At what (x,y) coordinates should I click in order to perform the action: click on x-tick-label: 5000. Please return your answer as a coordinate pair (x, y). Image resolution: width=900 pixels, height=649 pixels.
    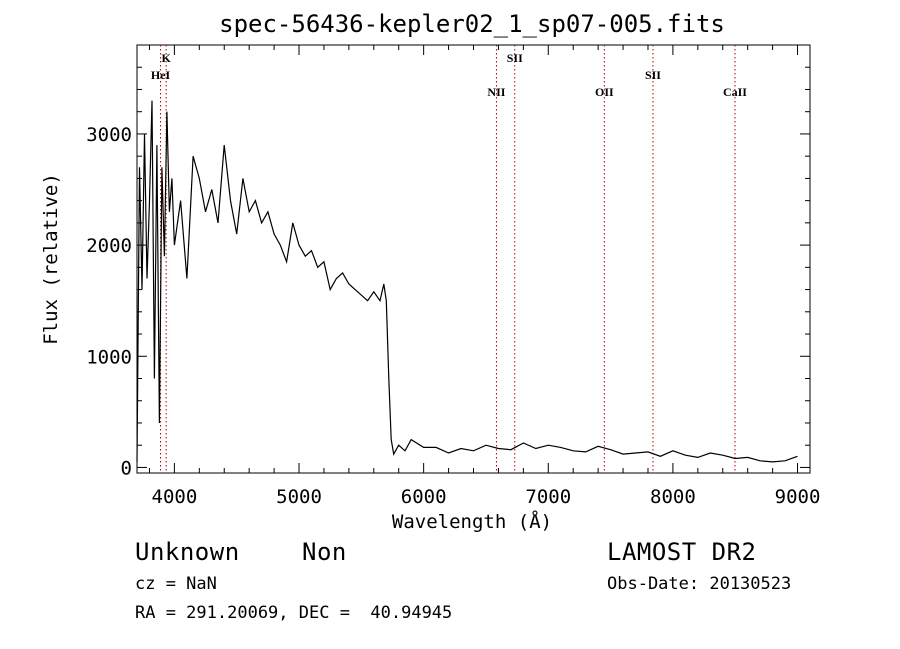
    Looking at the image, I should click on (299, 497).